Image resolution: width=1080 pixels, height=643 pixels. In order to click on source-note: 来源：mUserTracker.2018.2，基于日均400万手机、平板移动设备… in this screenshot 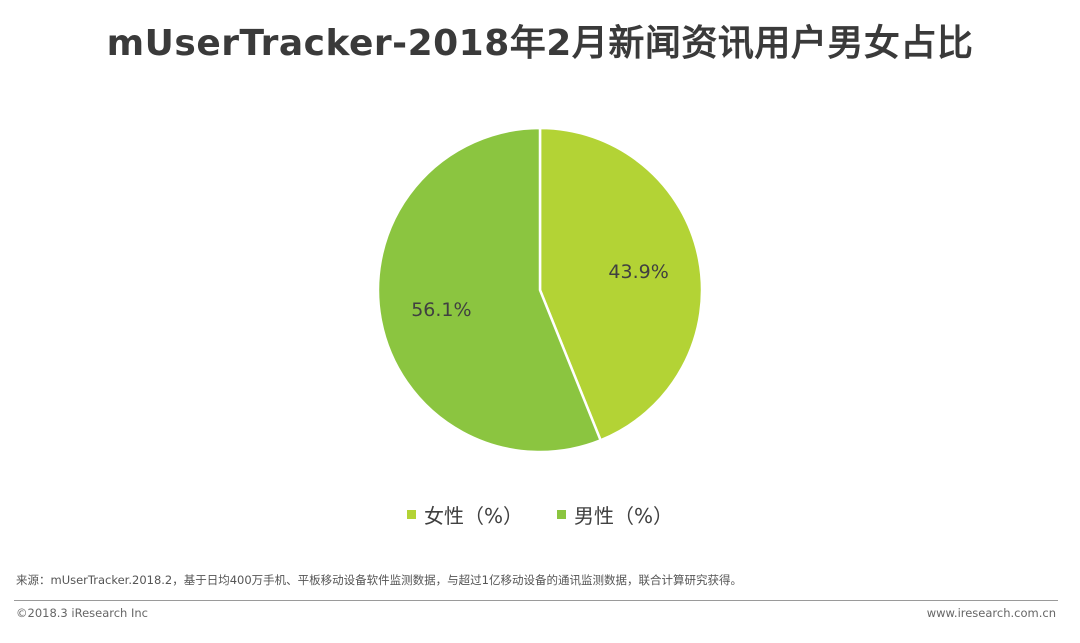, I will do `click(379, 580)`.